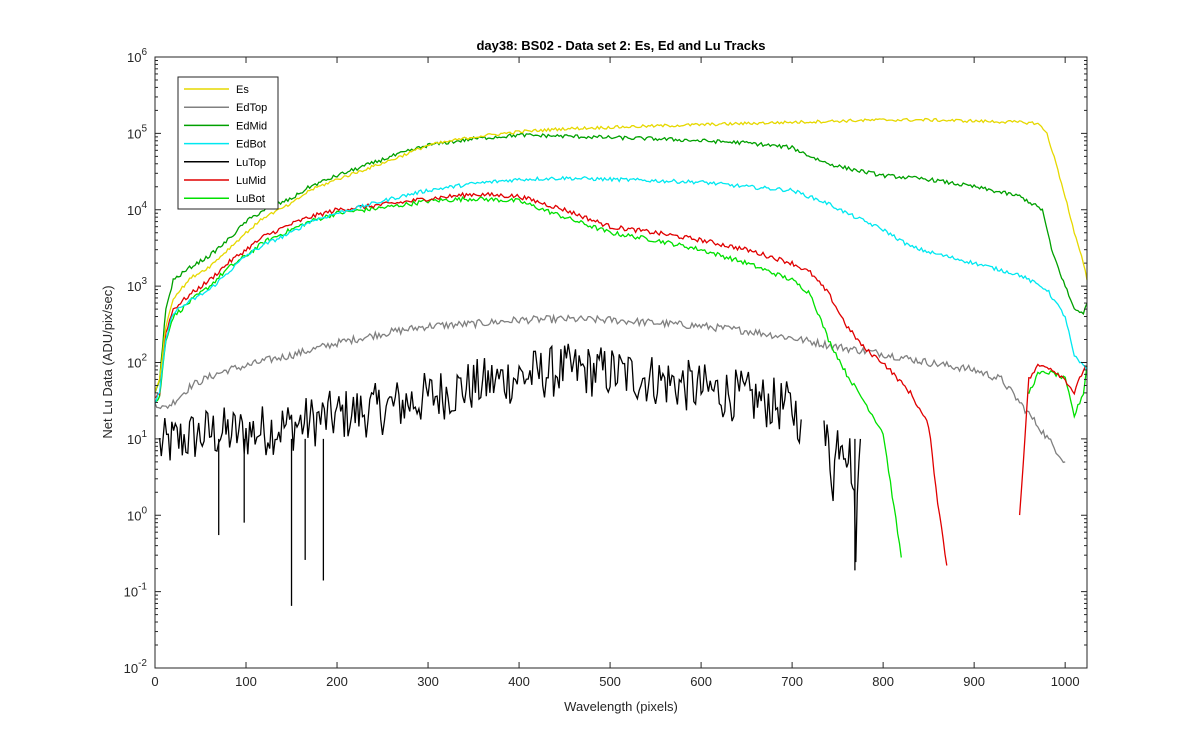 The height and width of the screenshot is (750, 1200). I want to click on y-tick-label: 10², so click(137, 362).